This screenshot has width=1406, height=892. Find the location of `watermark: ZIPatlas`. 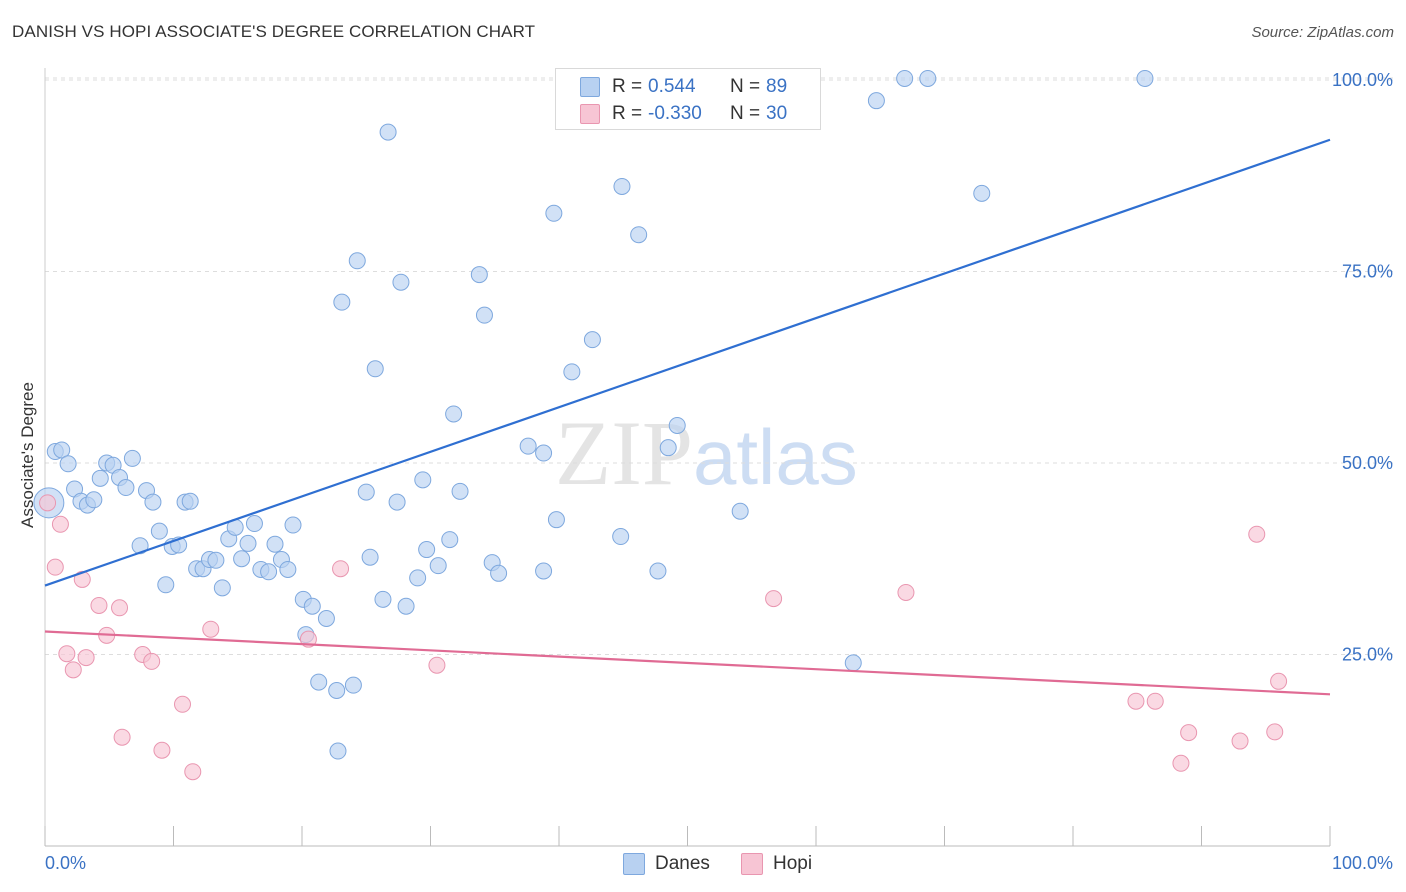

watermark: ZIPatlas is located at coordinates (706, 453).